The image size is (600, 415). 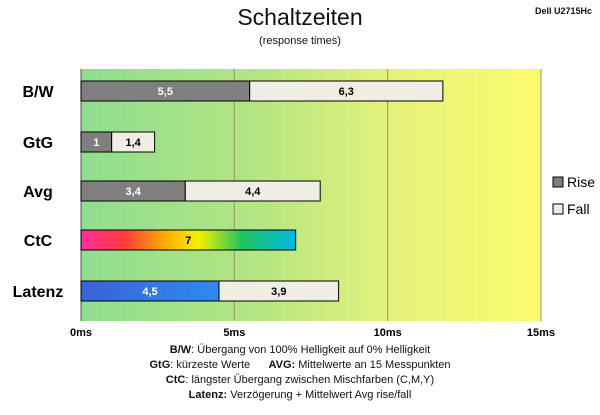 What do you see at coordinates (300, 17) in the screenshot?
I see `chart-title: Schaltzeiten` at bounding box center [300, 17].